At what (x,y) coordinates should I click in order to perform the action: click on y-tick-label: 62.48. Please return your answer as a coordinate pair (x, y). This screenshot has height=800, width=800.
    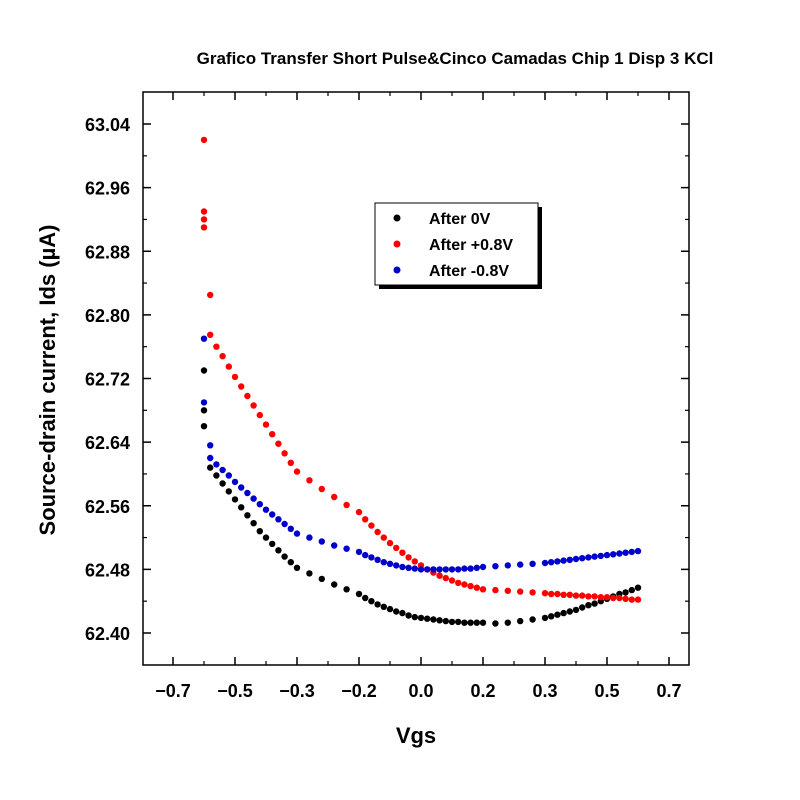
    Looking at the image, I should click on (107, 570).